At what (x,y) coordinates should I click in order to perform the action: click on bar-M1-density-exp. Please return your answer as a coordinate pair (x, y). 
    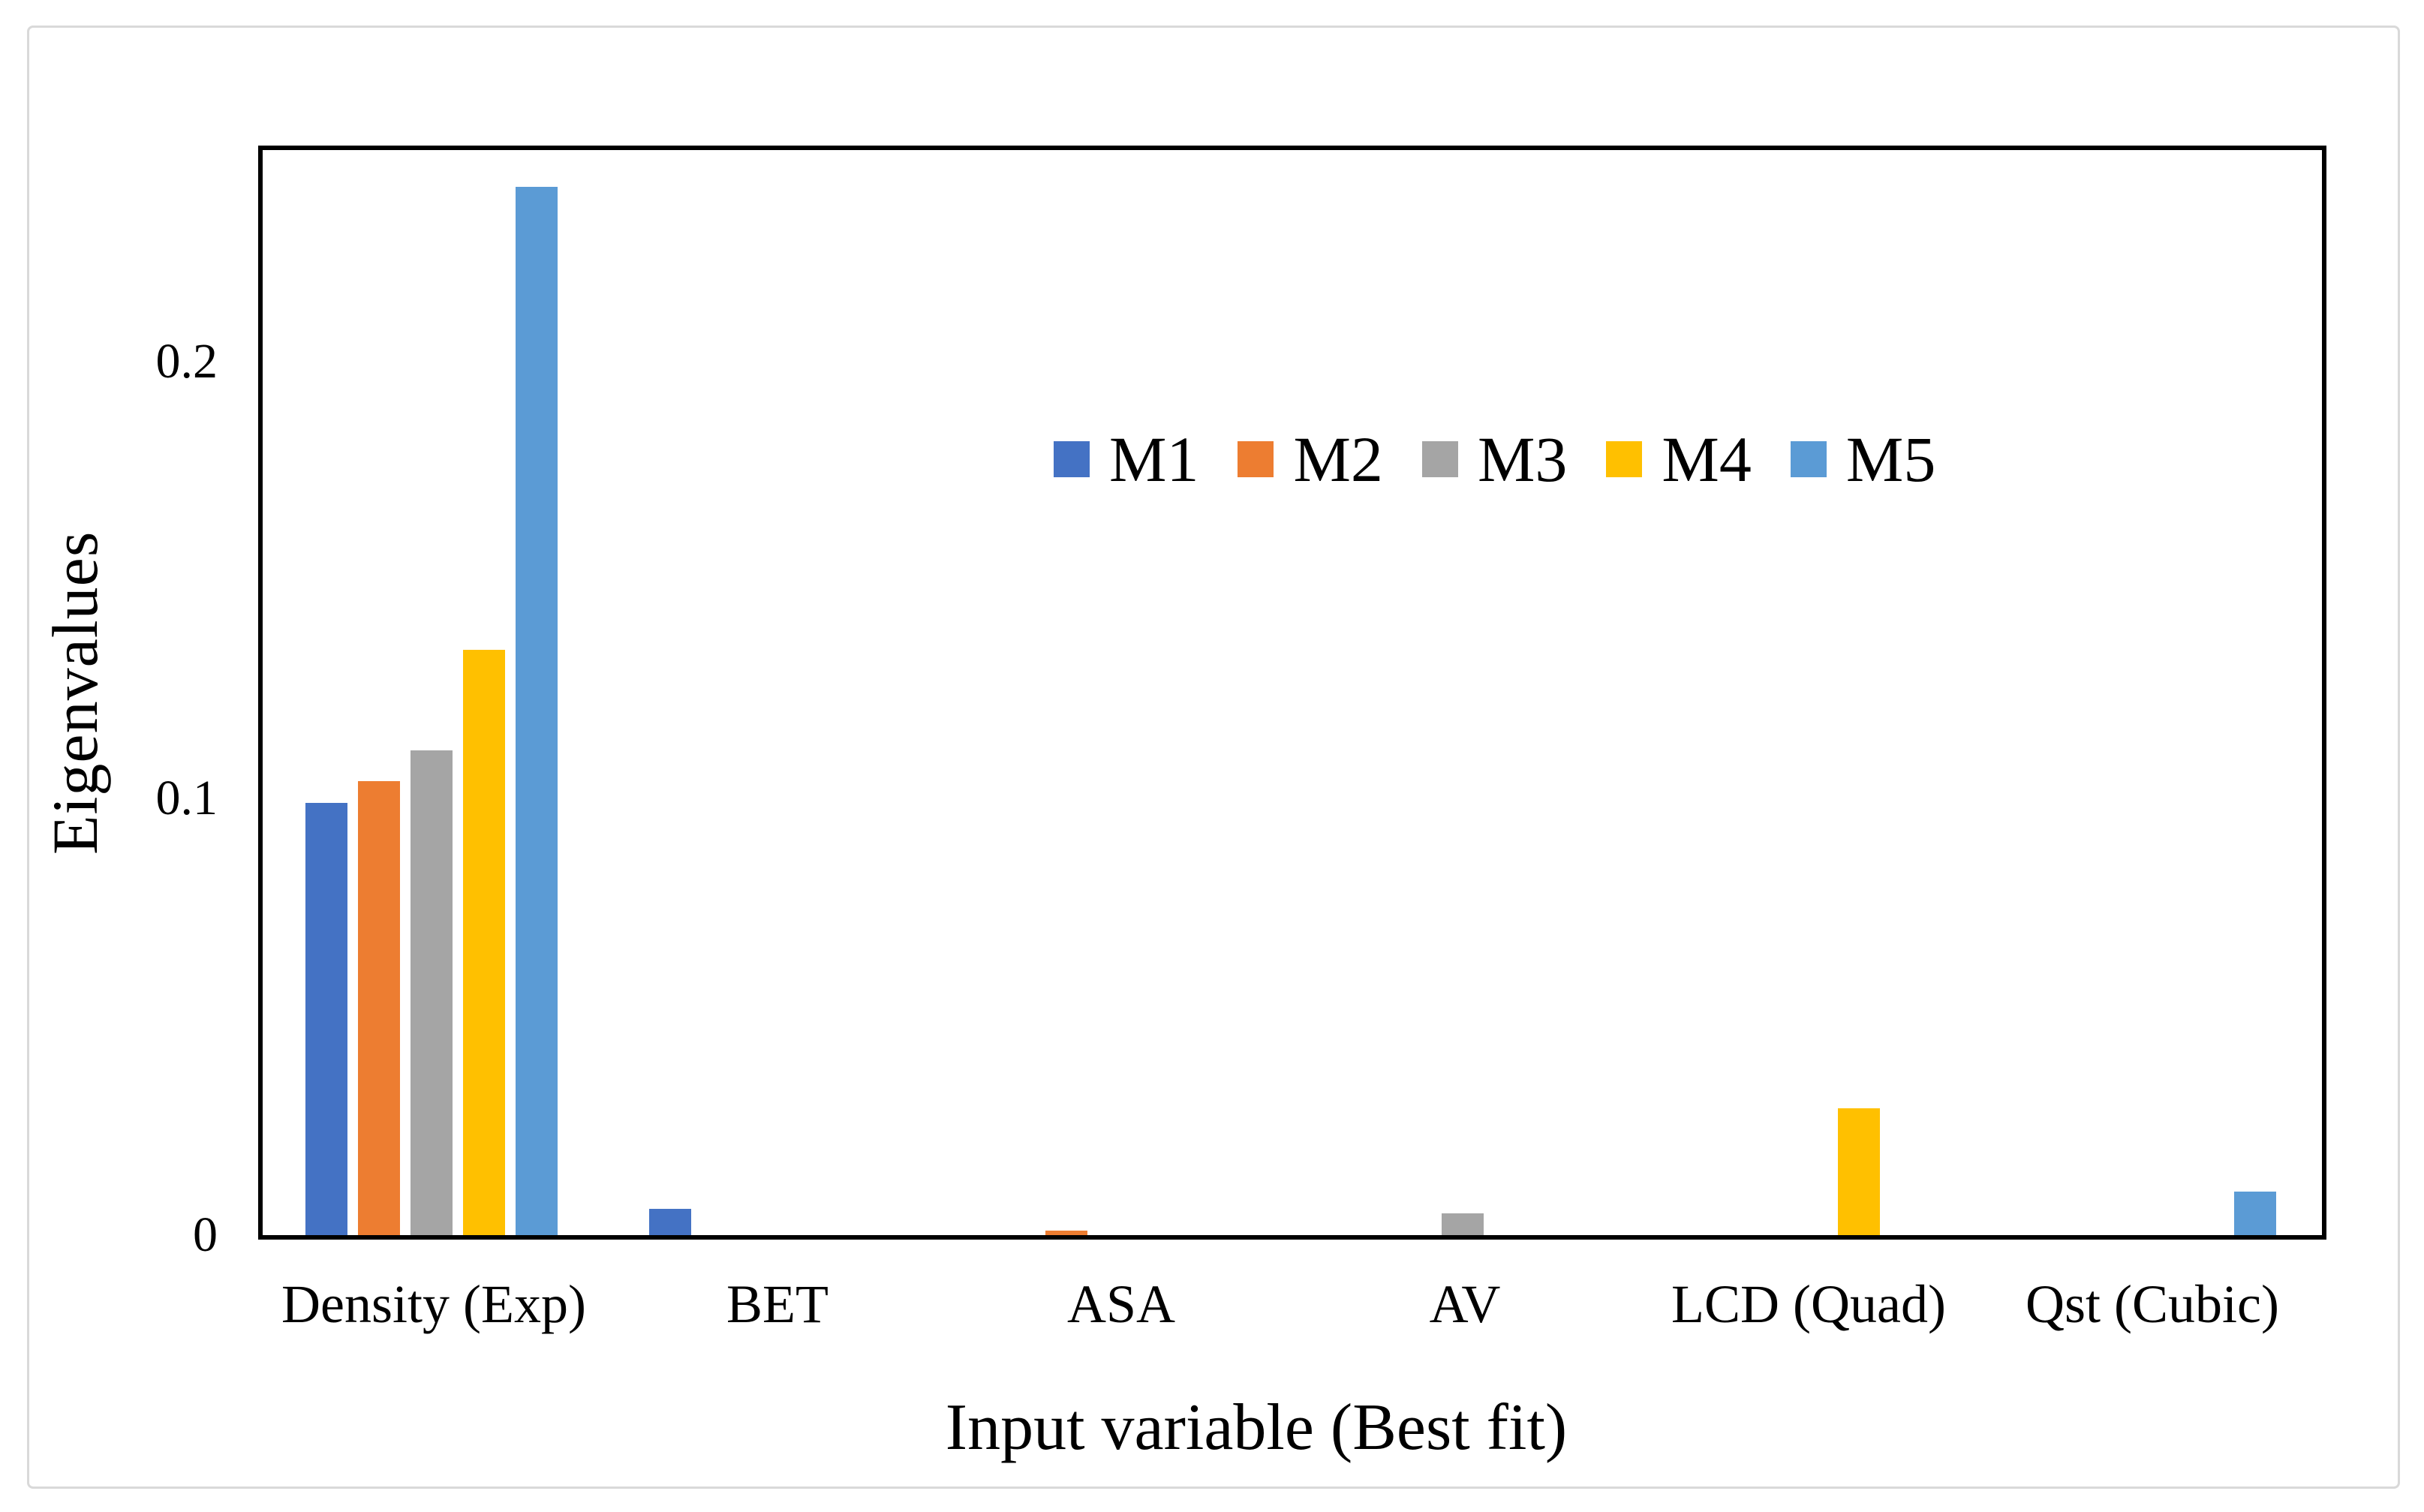
    Looking at the image, I should click on (326, 1019).